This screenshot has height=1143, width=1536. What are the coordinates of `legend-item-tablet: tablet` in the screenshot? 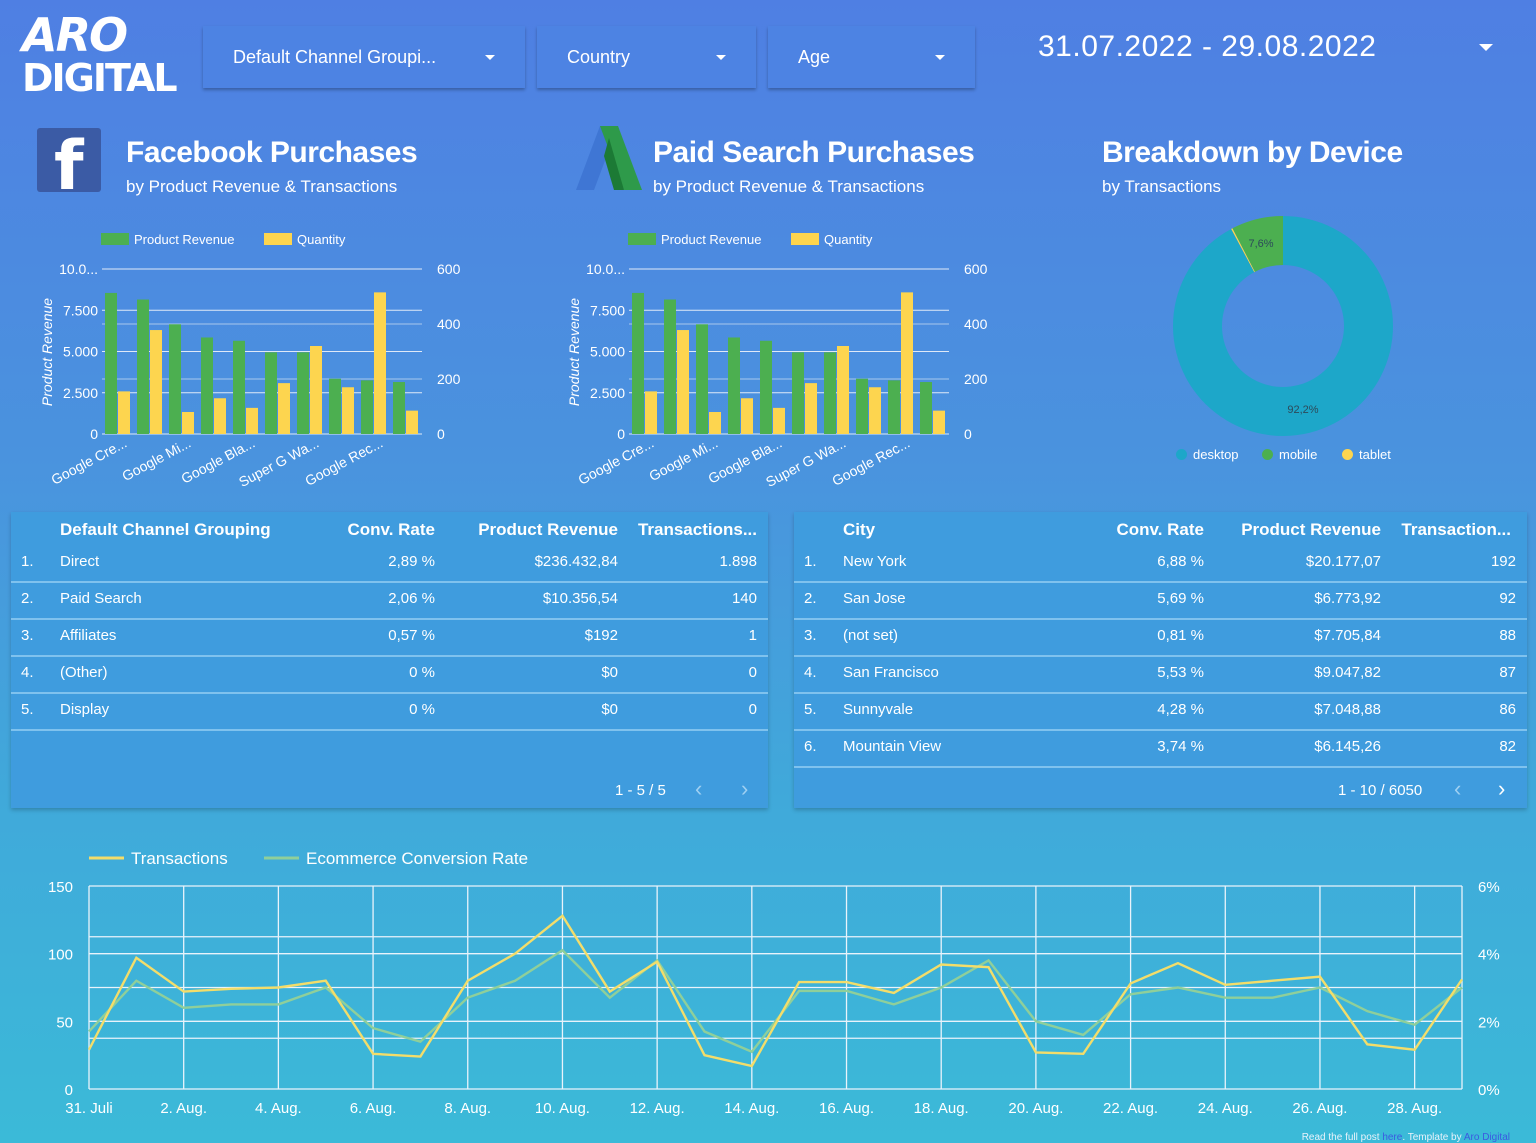 It's located at (1366, 454).